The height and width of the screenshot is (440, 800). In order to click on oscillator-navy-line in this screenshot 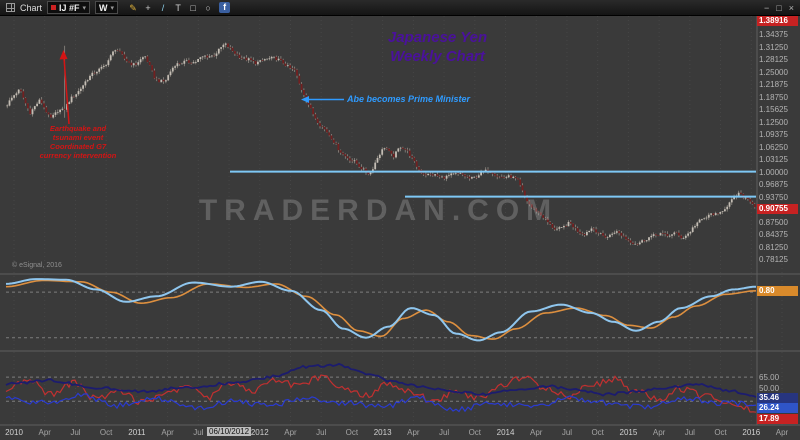, I will do `click(381, 380)`.